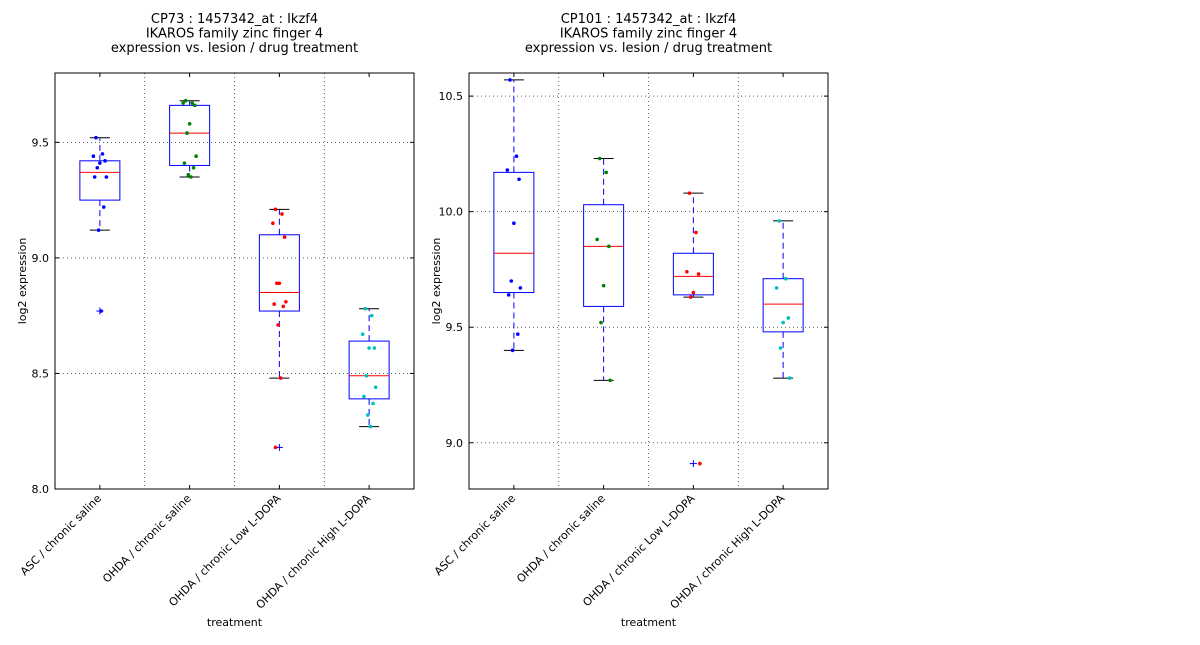 This screenshot has width=1200, height=645. Describe the element at coordinates (41, 258) in the screenshot. I see `y-tick-label: 9.0` at that location.